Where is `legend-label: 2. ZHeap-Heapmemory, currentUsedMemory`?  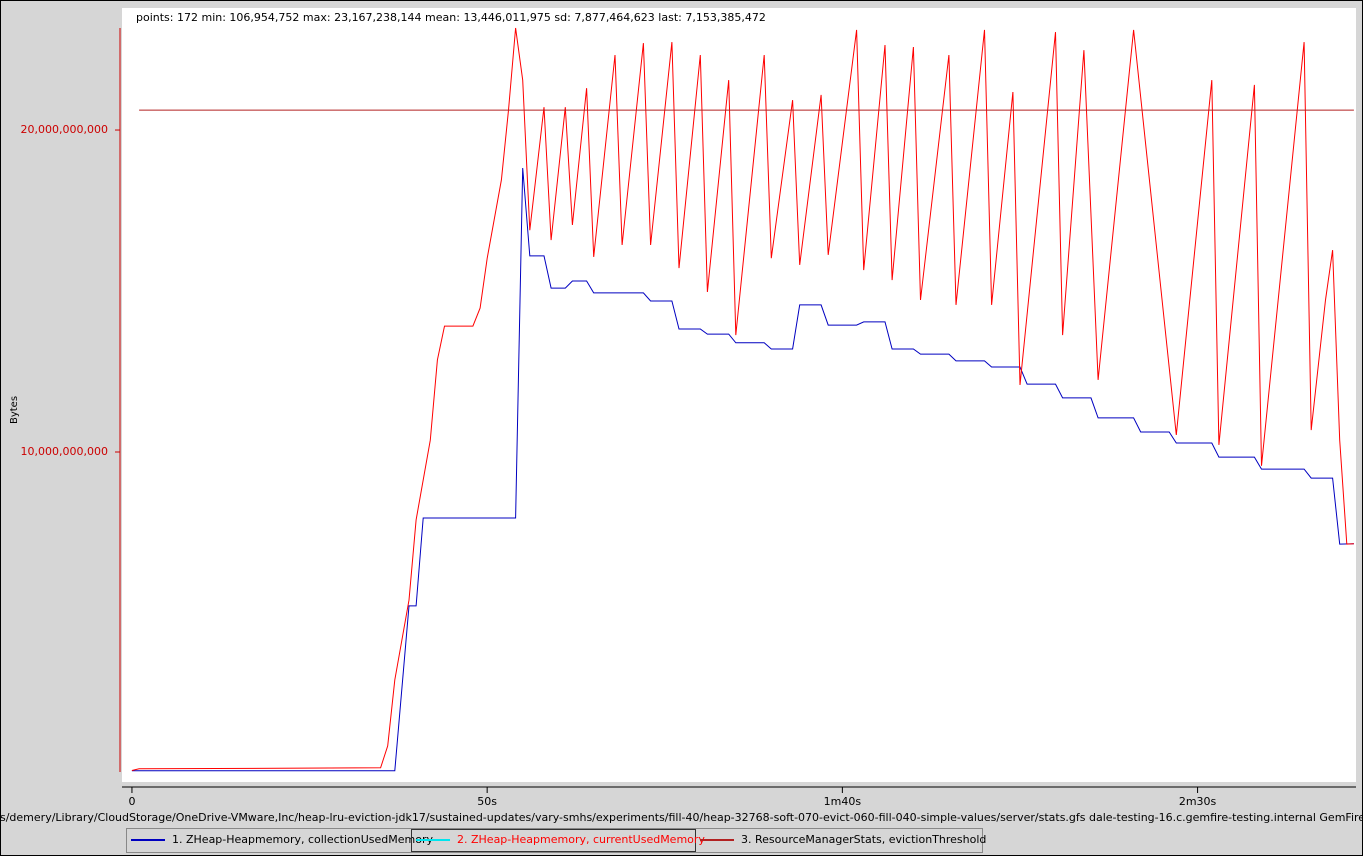 legend-label: 2. ZHeap-Heapmemory, currentUsedMemory is located at coordinates (581, 839).